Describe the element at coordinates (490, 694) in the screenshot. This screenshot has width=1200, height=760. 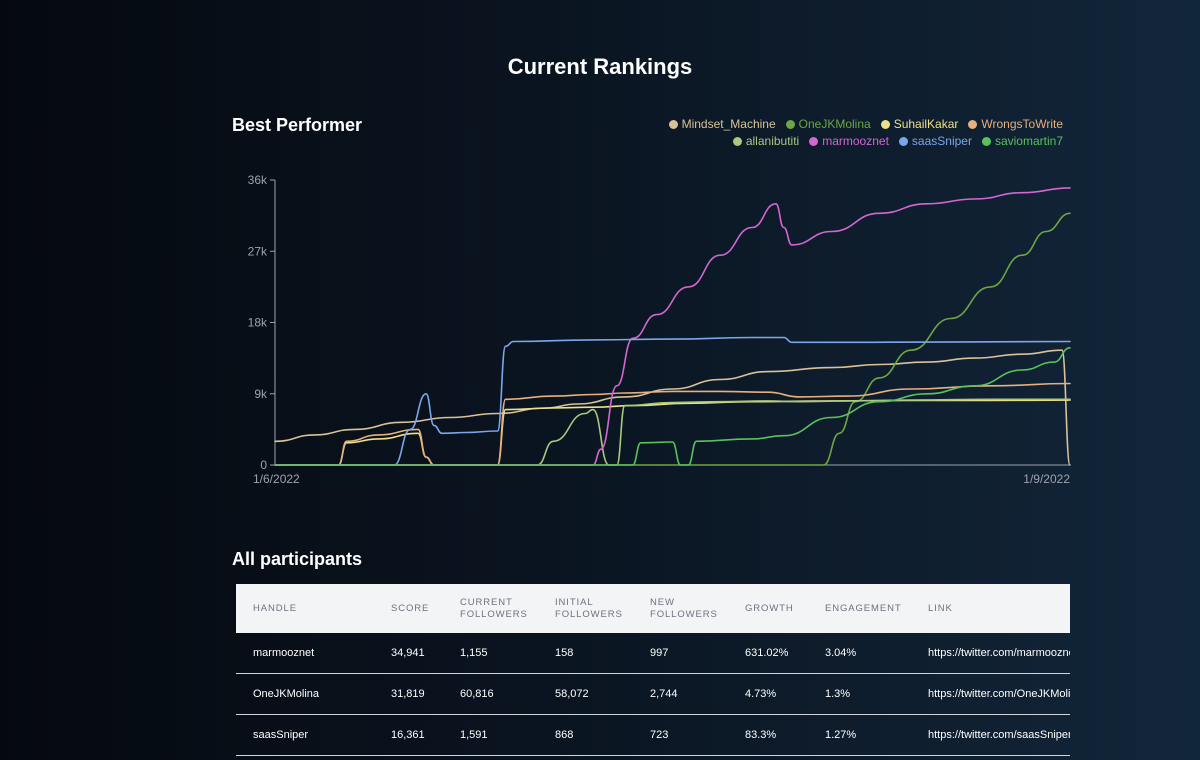
I see `cell-current-followers: 60,816` at that location.